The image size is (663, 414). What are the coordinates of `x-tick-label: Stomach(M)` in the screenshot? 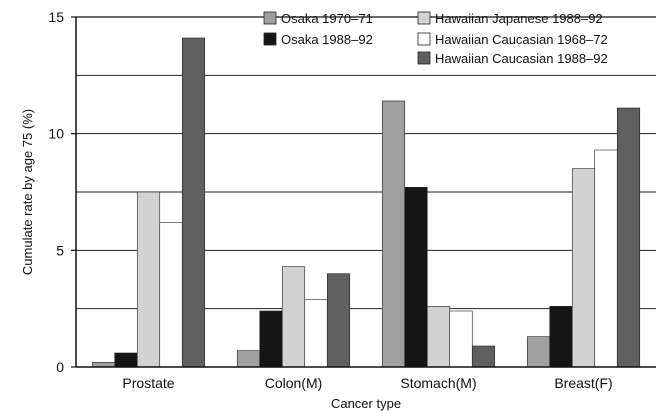 It's located at (438, 383).